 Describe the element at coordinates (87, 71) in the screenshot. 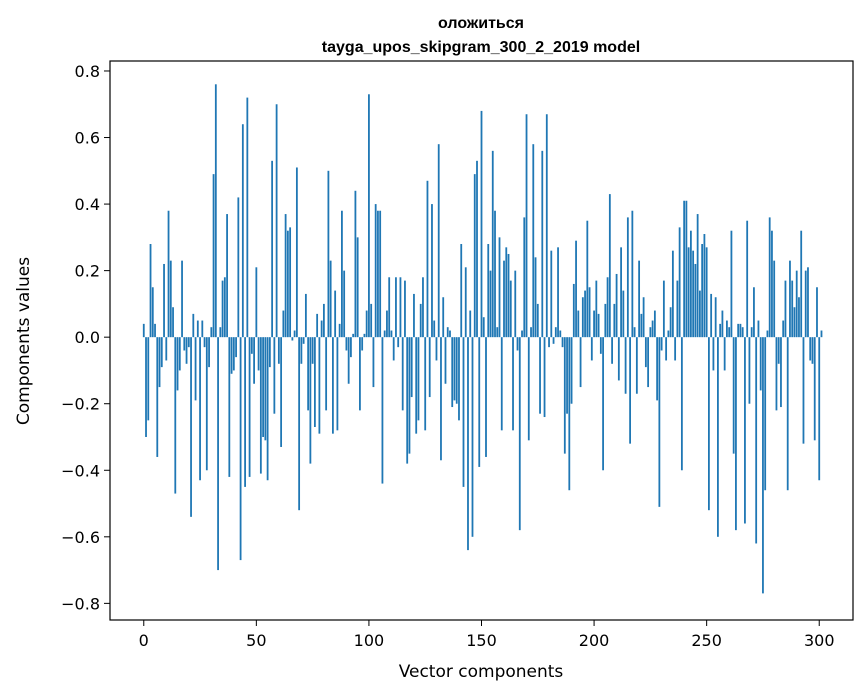

I see `y-tick-label: 0.8` at that location.